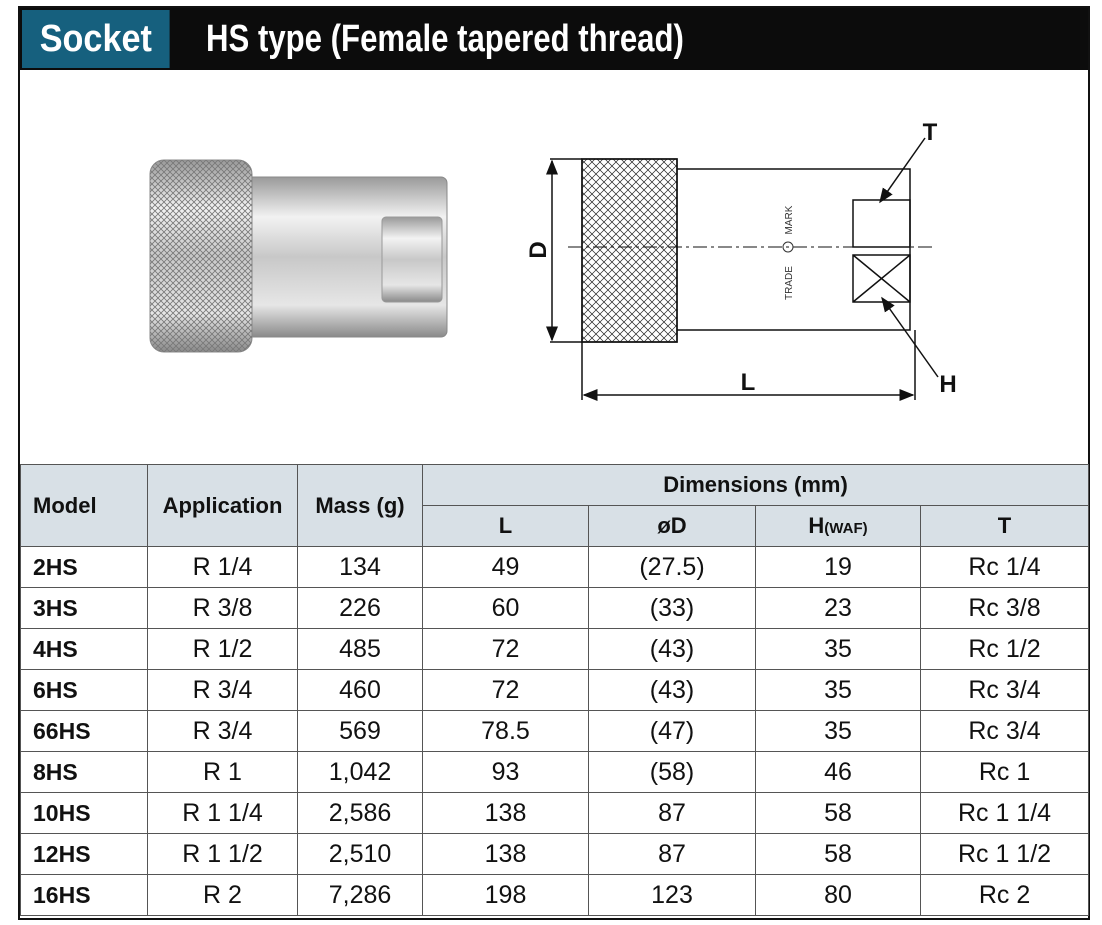  Describe the element at coordinates (505, 772) in the screenshot. I see `data-cell: 93` at that location.